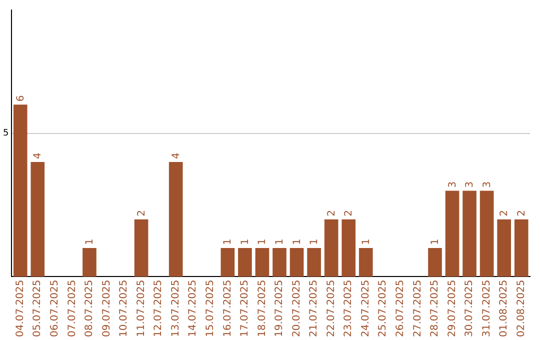 Image resolution: width=540 pixels, height=340 pixels. Describe the element at coordinates (280, 309) in the screenshot. I see `x-tick-label: 19.07.2025` at that location.